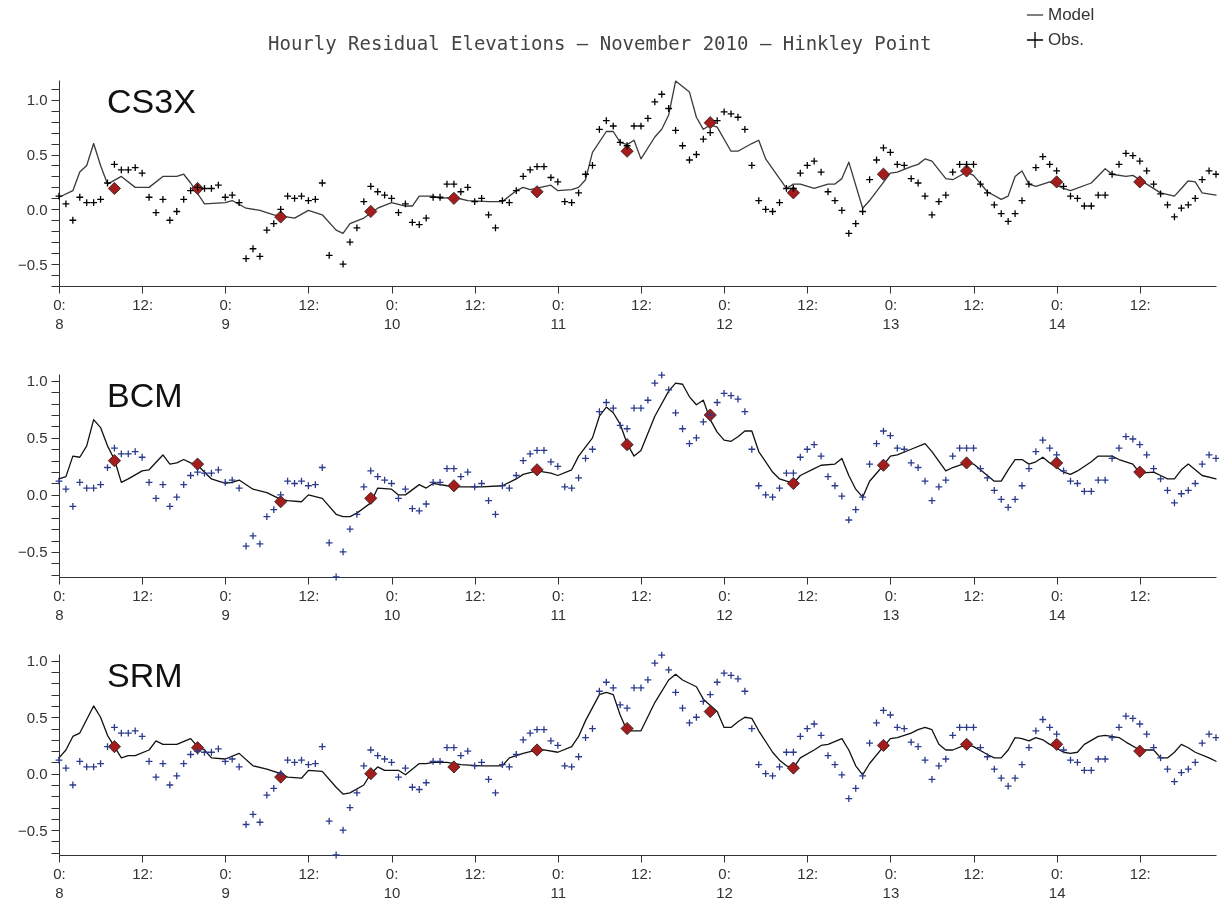  What do you see at coordinates (145, 675) in the screenshot?
I see `annotation: SRM` at bounding box center [145, 675].